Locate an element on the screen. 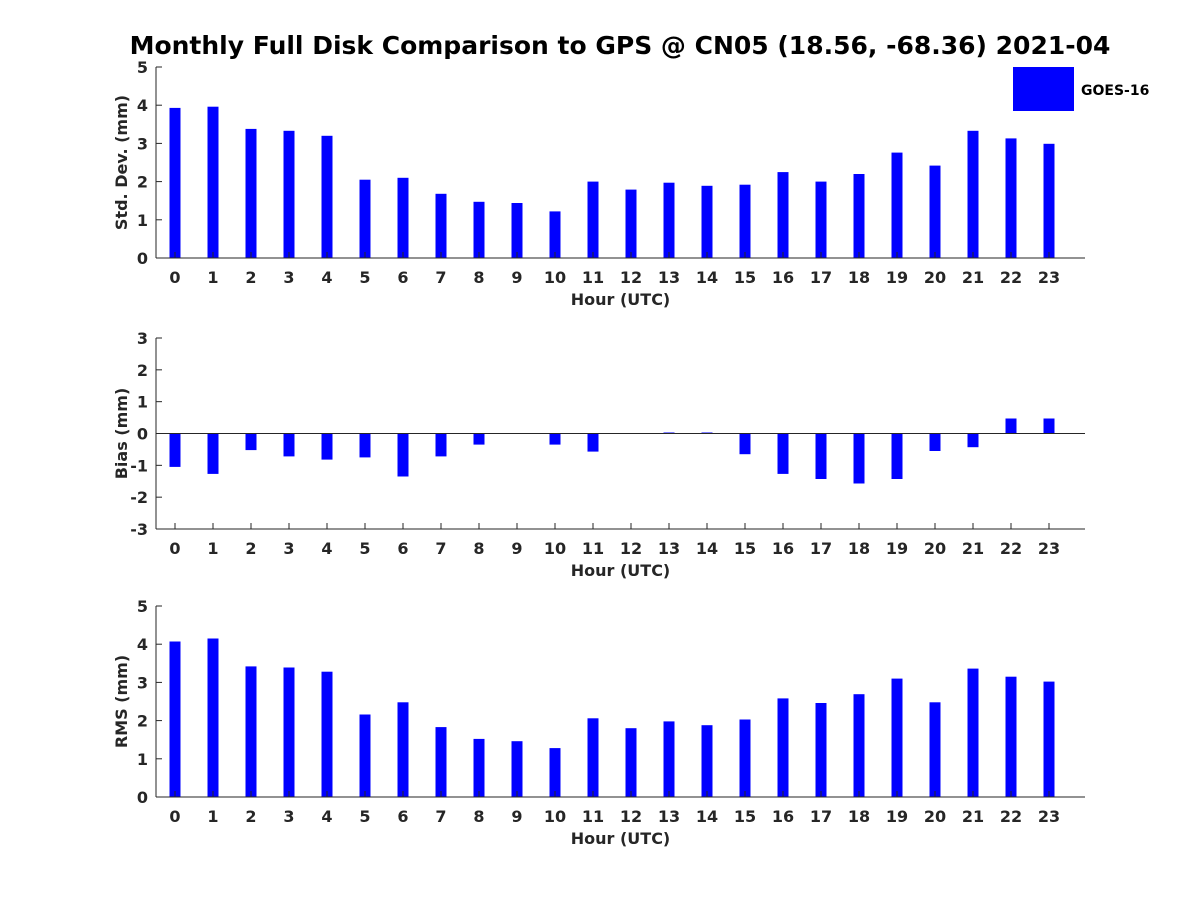  bias-xtick-label: 6 is located at coordinates (402, 548).